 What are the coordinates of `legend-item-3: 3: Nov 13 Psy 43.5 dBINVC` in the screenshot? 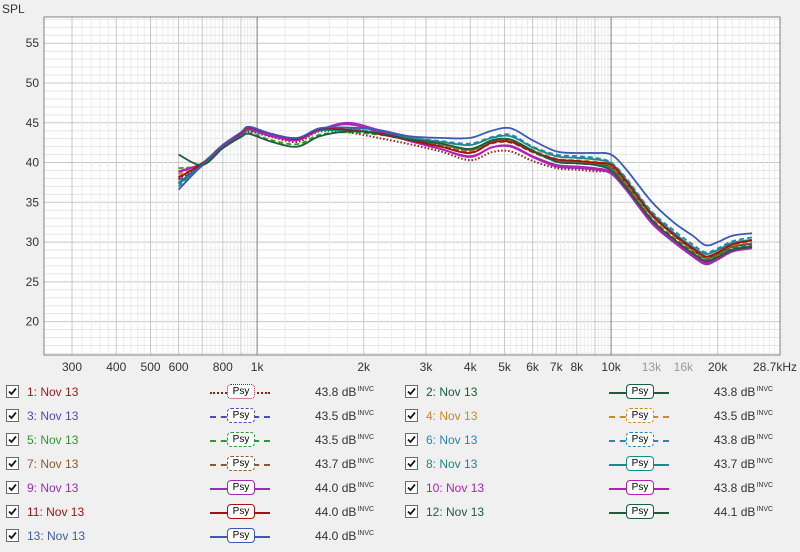 It's located at (195, 417).